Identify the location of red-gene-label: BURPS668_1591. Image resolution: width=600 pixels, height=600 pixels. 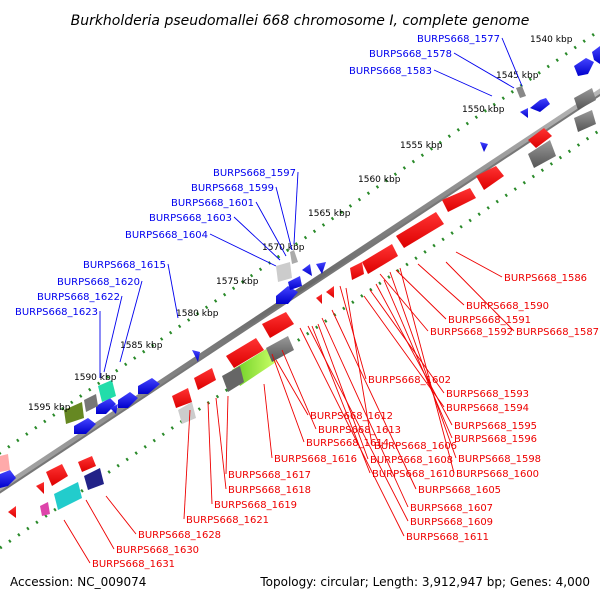
(489, 320).